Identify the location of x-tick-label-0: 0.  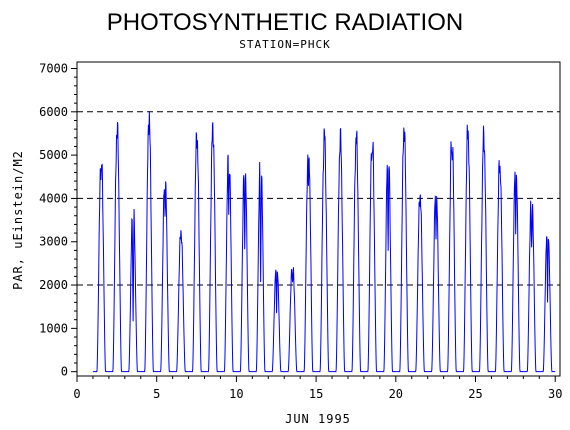
(76, 394).